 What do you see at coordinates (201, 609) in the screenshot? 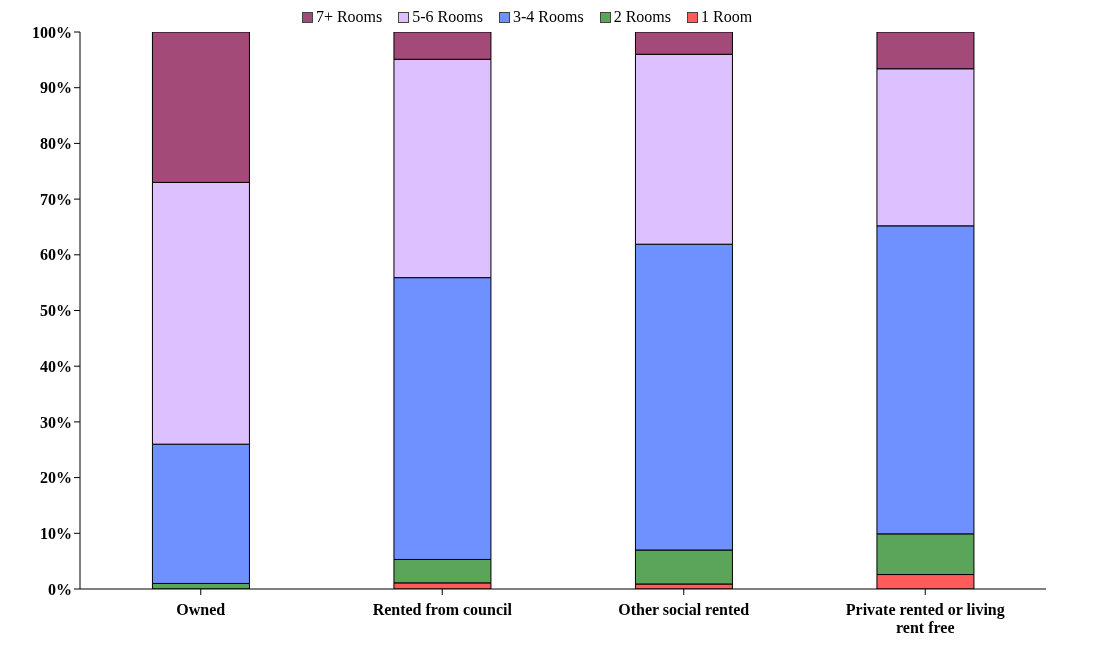
I see `x-tick-label: Owned` at bounding box center [201, 609].